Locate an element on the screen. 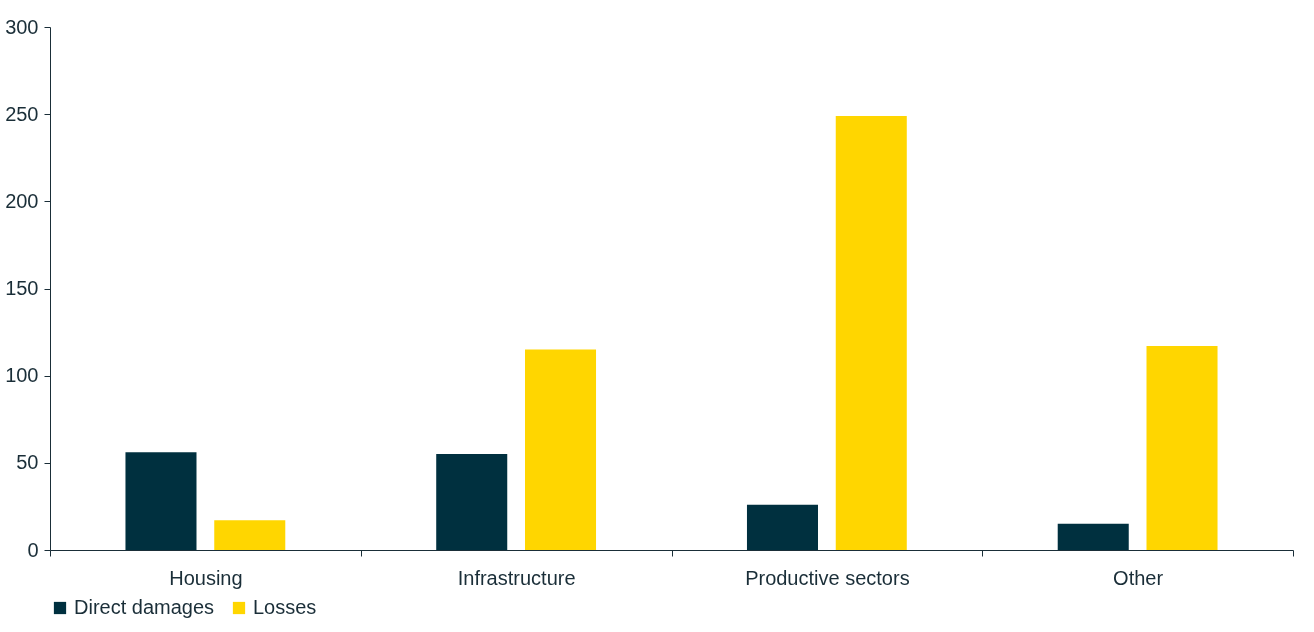  x-tick-label: Other is located at coordinates (1138, 577).